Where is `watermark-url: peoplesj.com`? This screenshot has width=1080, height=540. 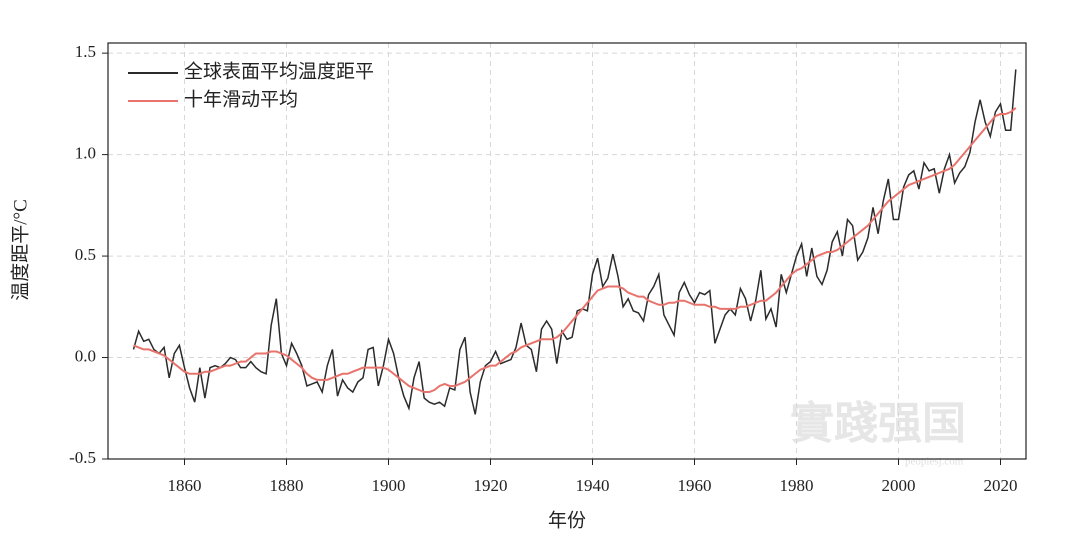
watermark-url: peoplesj.com is located at coordinates (934, 462).